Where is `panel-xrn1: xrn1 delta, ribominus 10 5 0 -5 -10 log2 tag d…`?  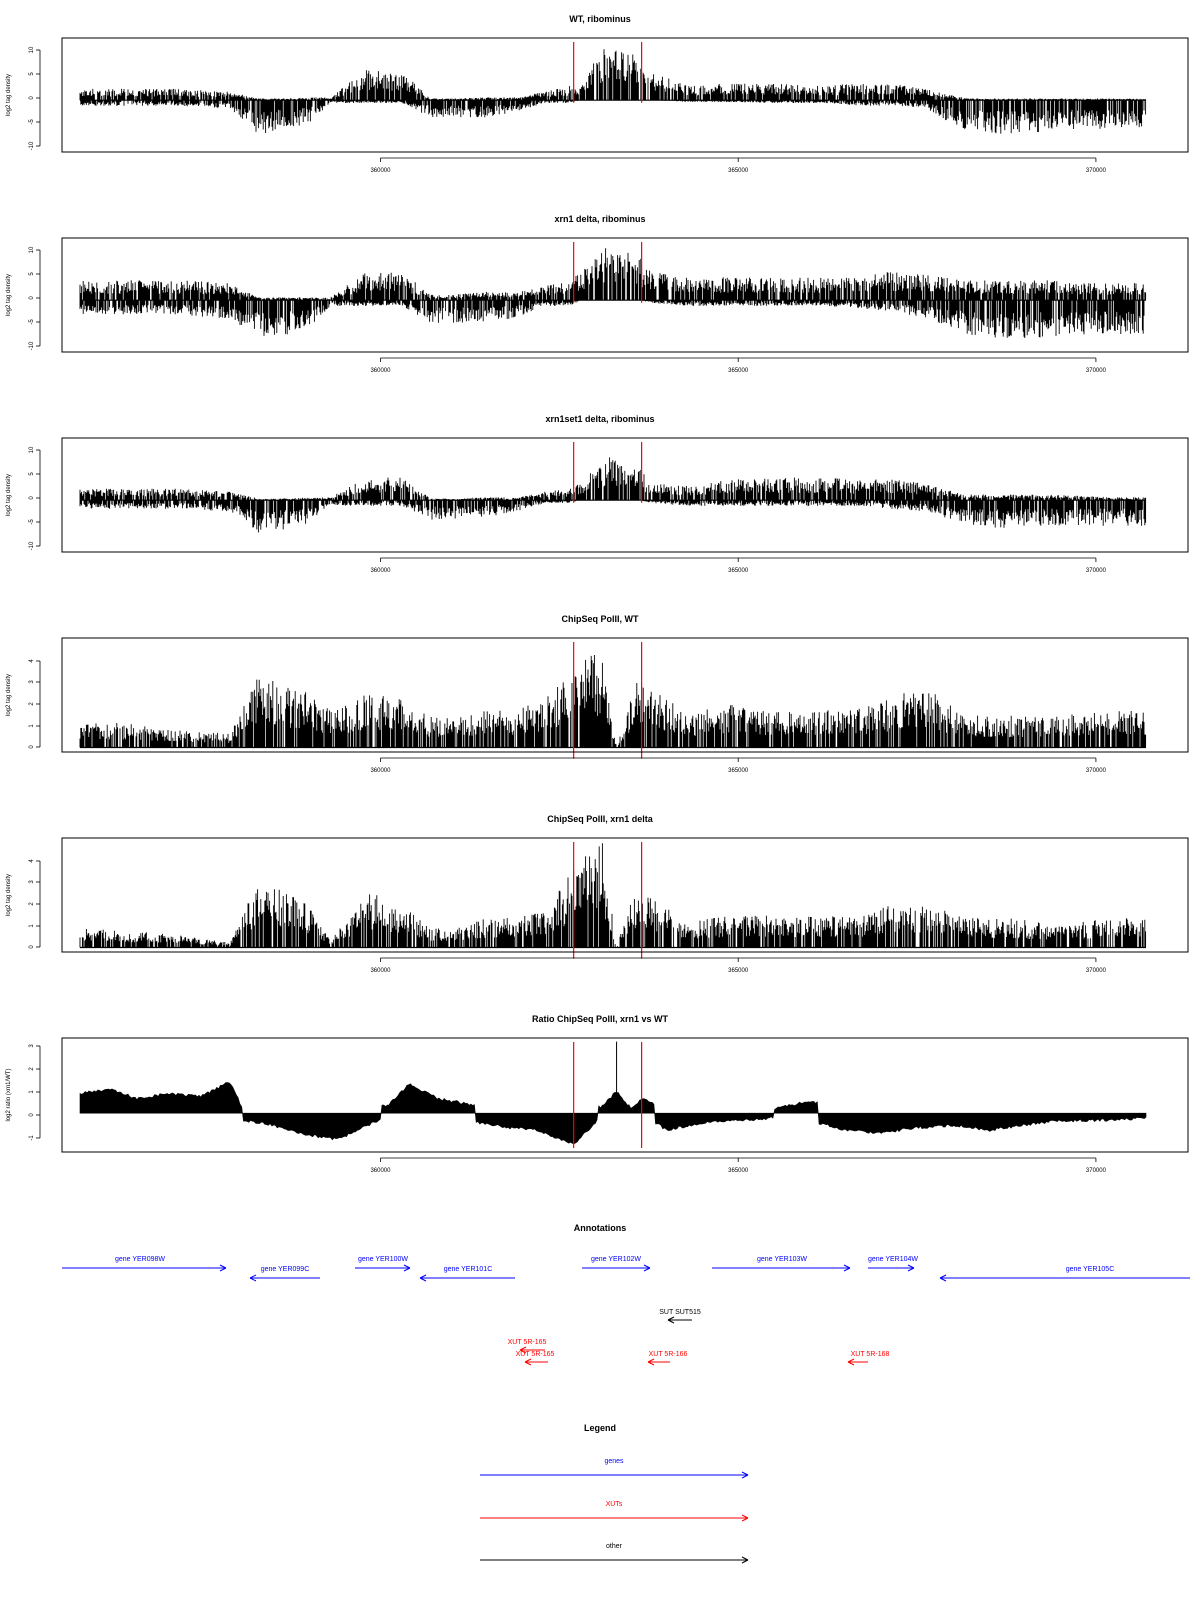 panel-xrn1: xrn1 delta, ribominus 10 5 0 -5 -10 log2 tag d… is located at coordinates (597, 294).